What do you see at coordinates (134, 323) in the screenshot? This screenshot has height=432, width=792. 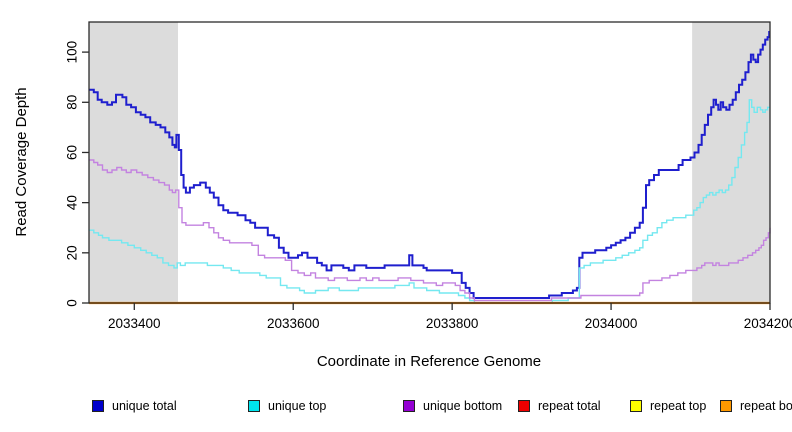 I see `x-tick-label: 2033400` at bounding box center [134, 323].